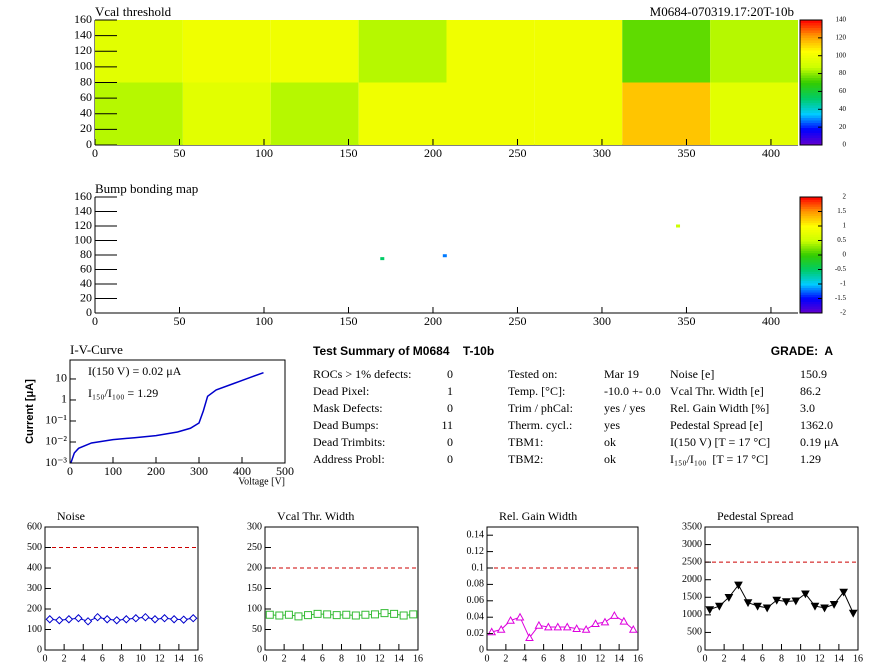 This screenshot has width=896, height=672. I want to click on colorbar-label: 0.5, so click(841, 240).